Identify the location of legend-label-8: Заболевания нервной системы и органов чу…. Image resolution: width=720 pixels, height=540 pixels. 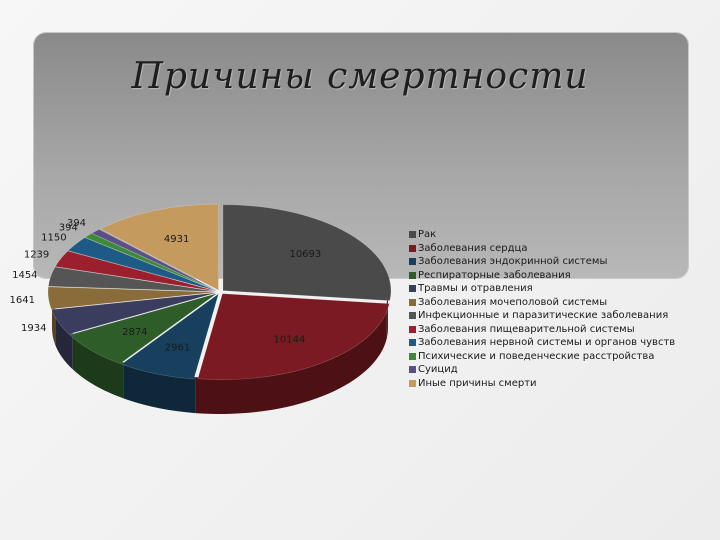
(547, 342).